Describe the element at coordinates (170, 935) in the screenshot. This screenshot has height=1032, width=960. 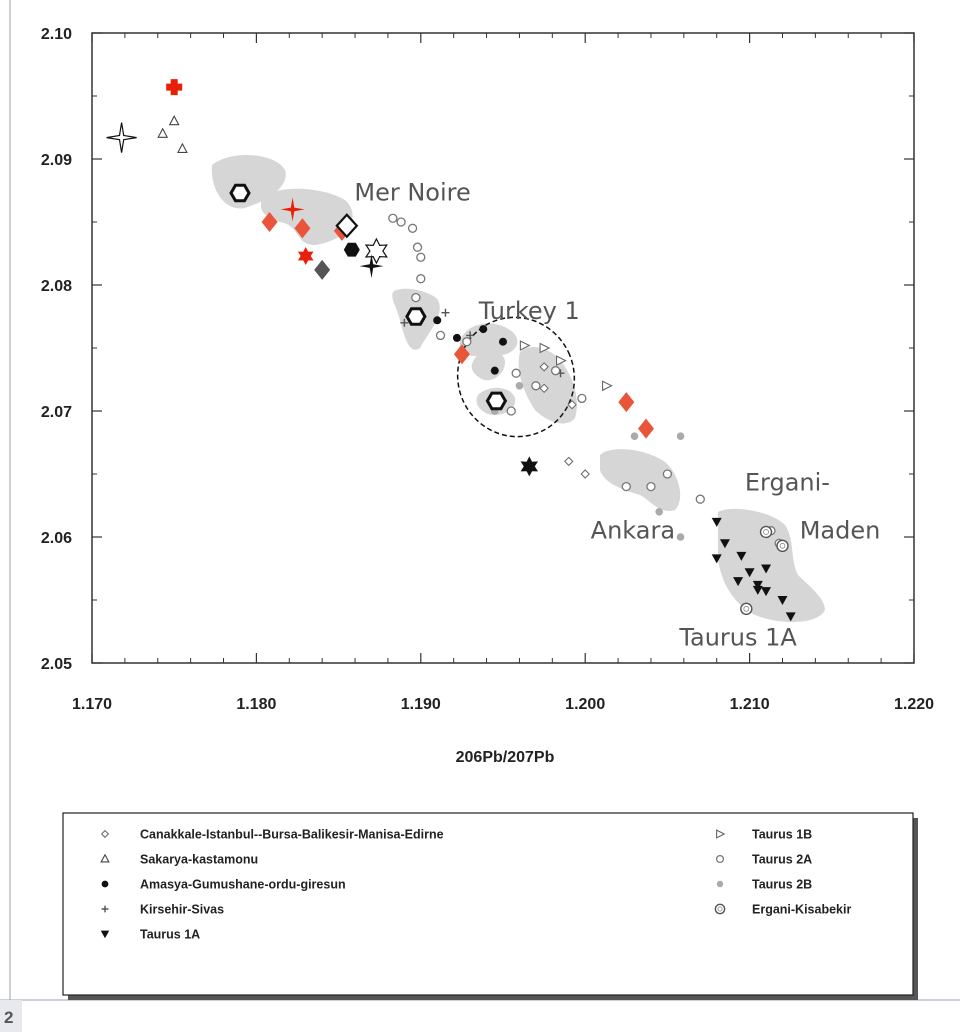
I see `legend-label: Taurus 1A` at that location.